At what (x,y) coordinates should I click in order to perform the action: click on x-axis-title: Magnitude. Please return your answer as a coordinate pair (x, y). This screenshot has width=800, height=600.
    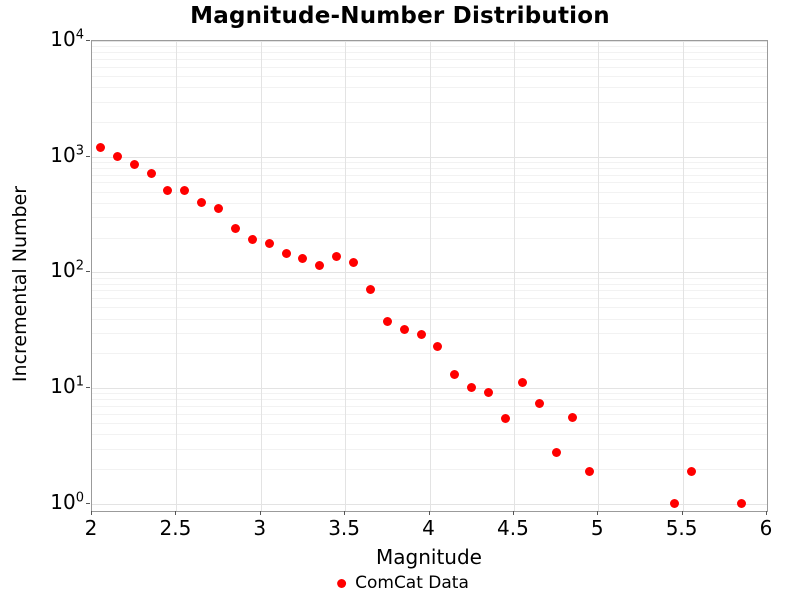
    Looking at the image, I should click on (429, 557).